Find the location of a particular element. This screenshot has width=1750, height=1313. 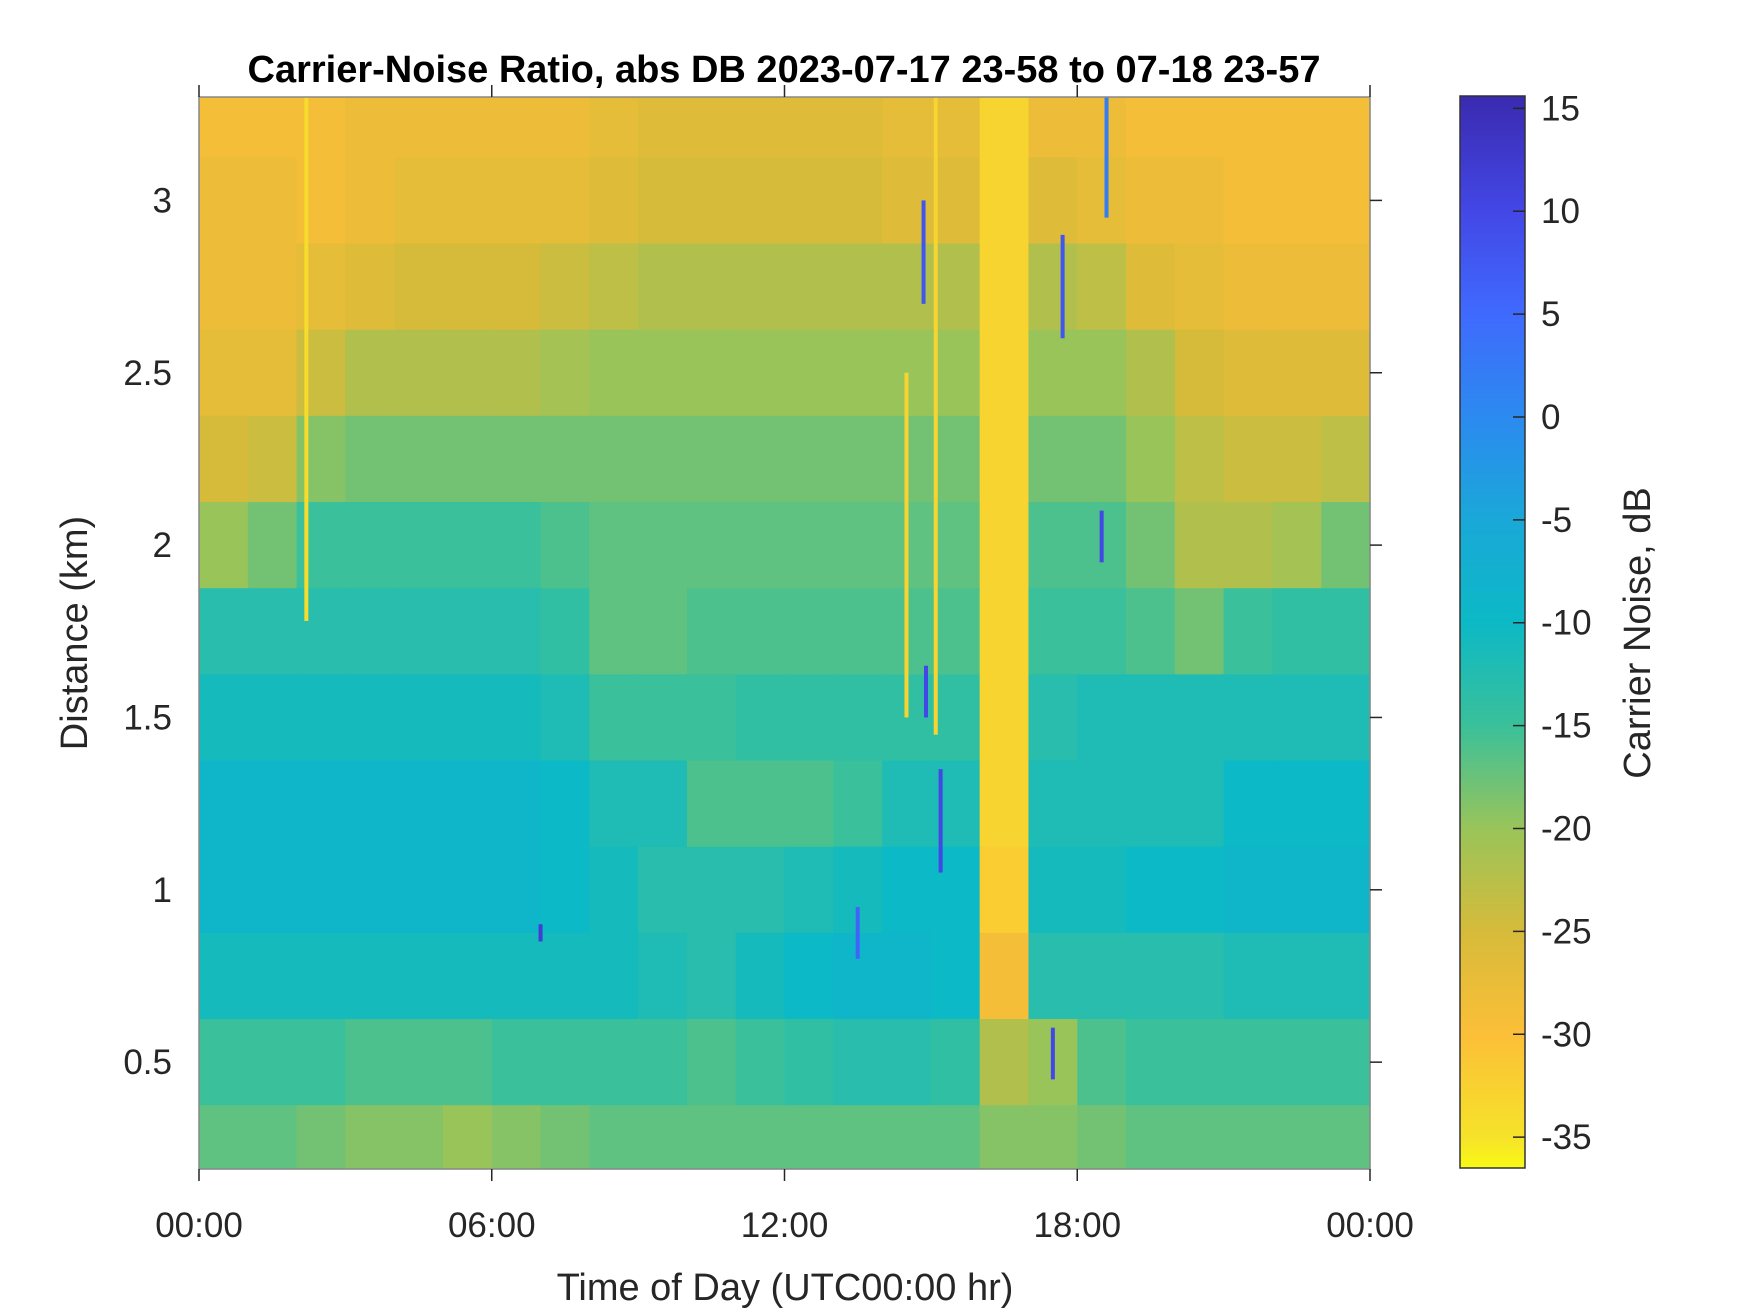

y-tick-label: 1.5 is located at coordinates (147, 717).